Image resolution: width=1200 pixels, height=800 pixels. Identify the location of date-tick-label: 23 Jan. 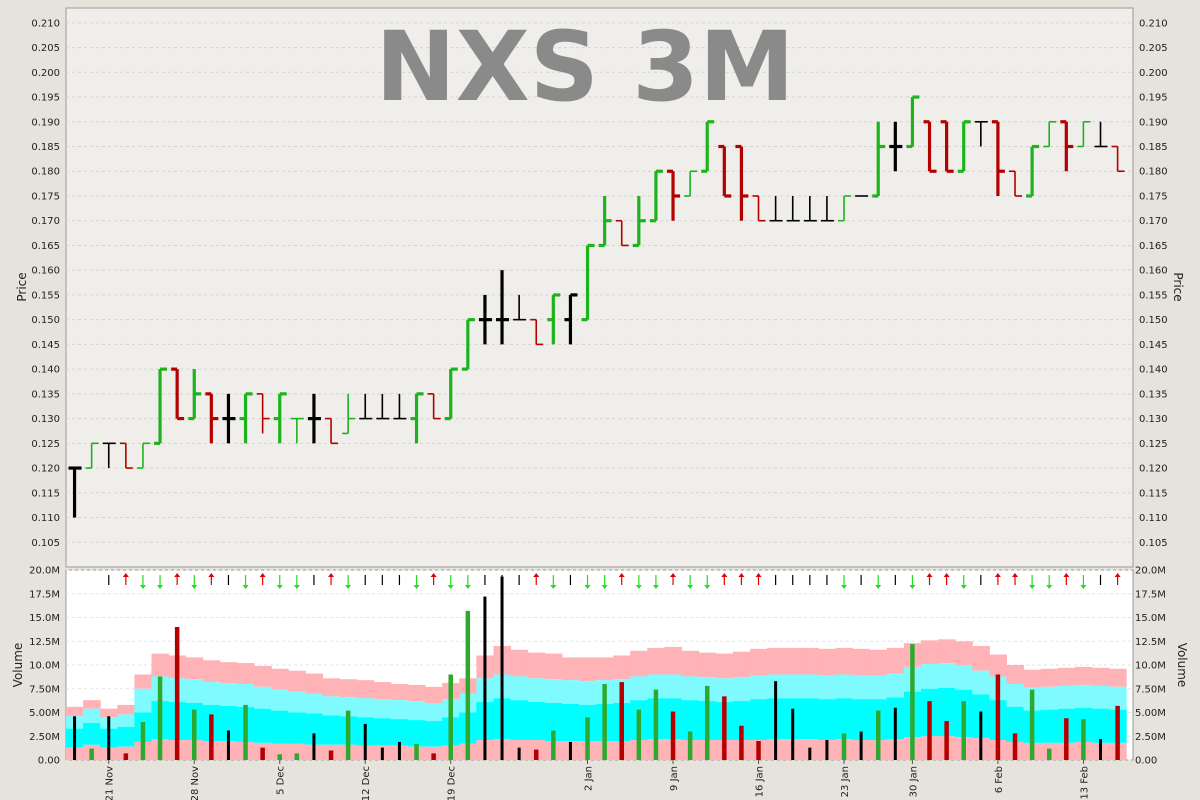
(845, 781).